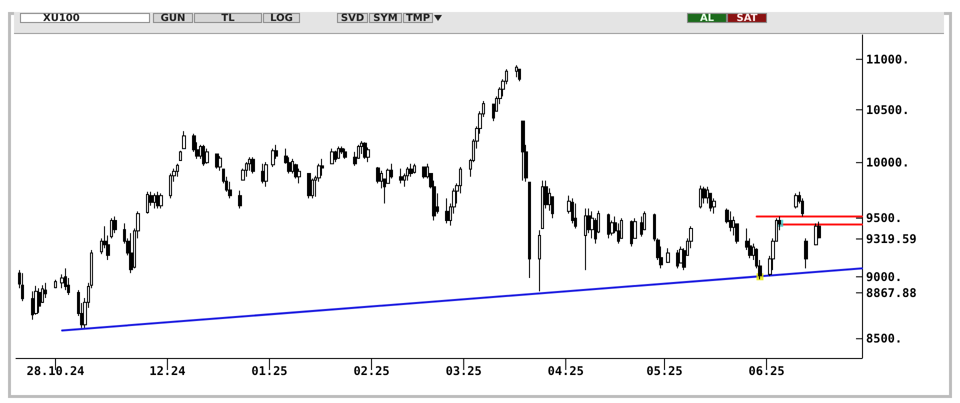 Image resolution: width=960 pixels, height=403 pixels. I want to click on symbol-field: XU100, so click(85, 18).